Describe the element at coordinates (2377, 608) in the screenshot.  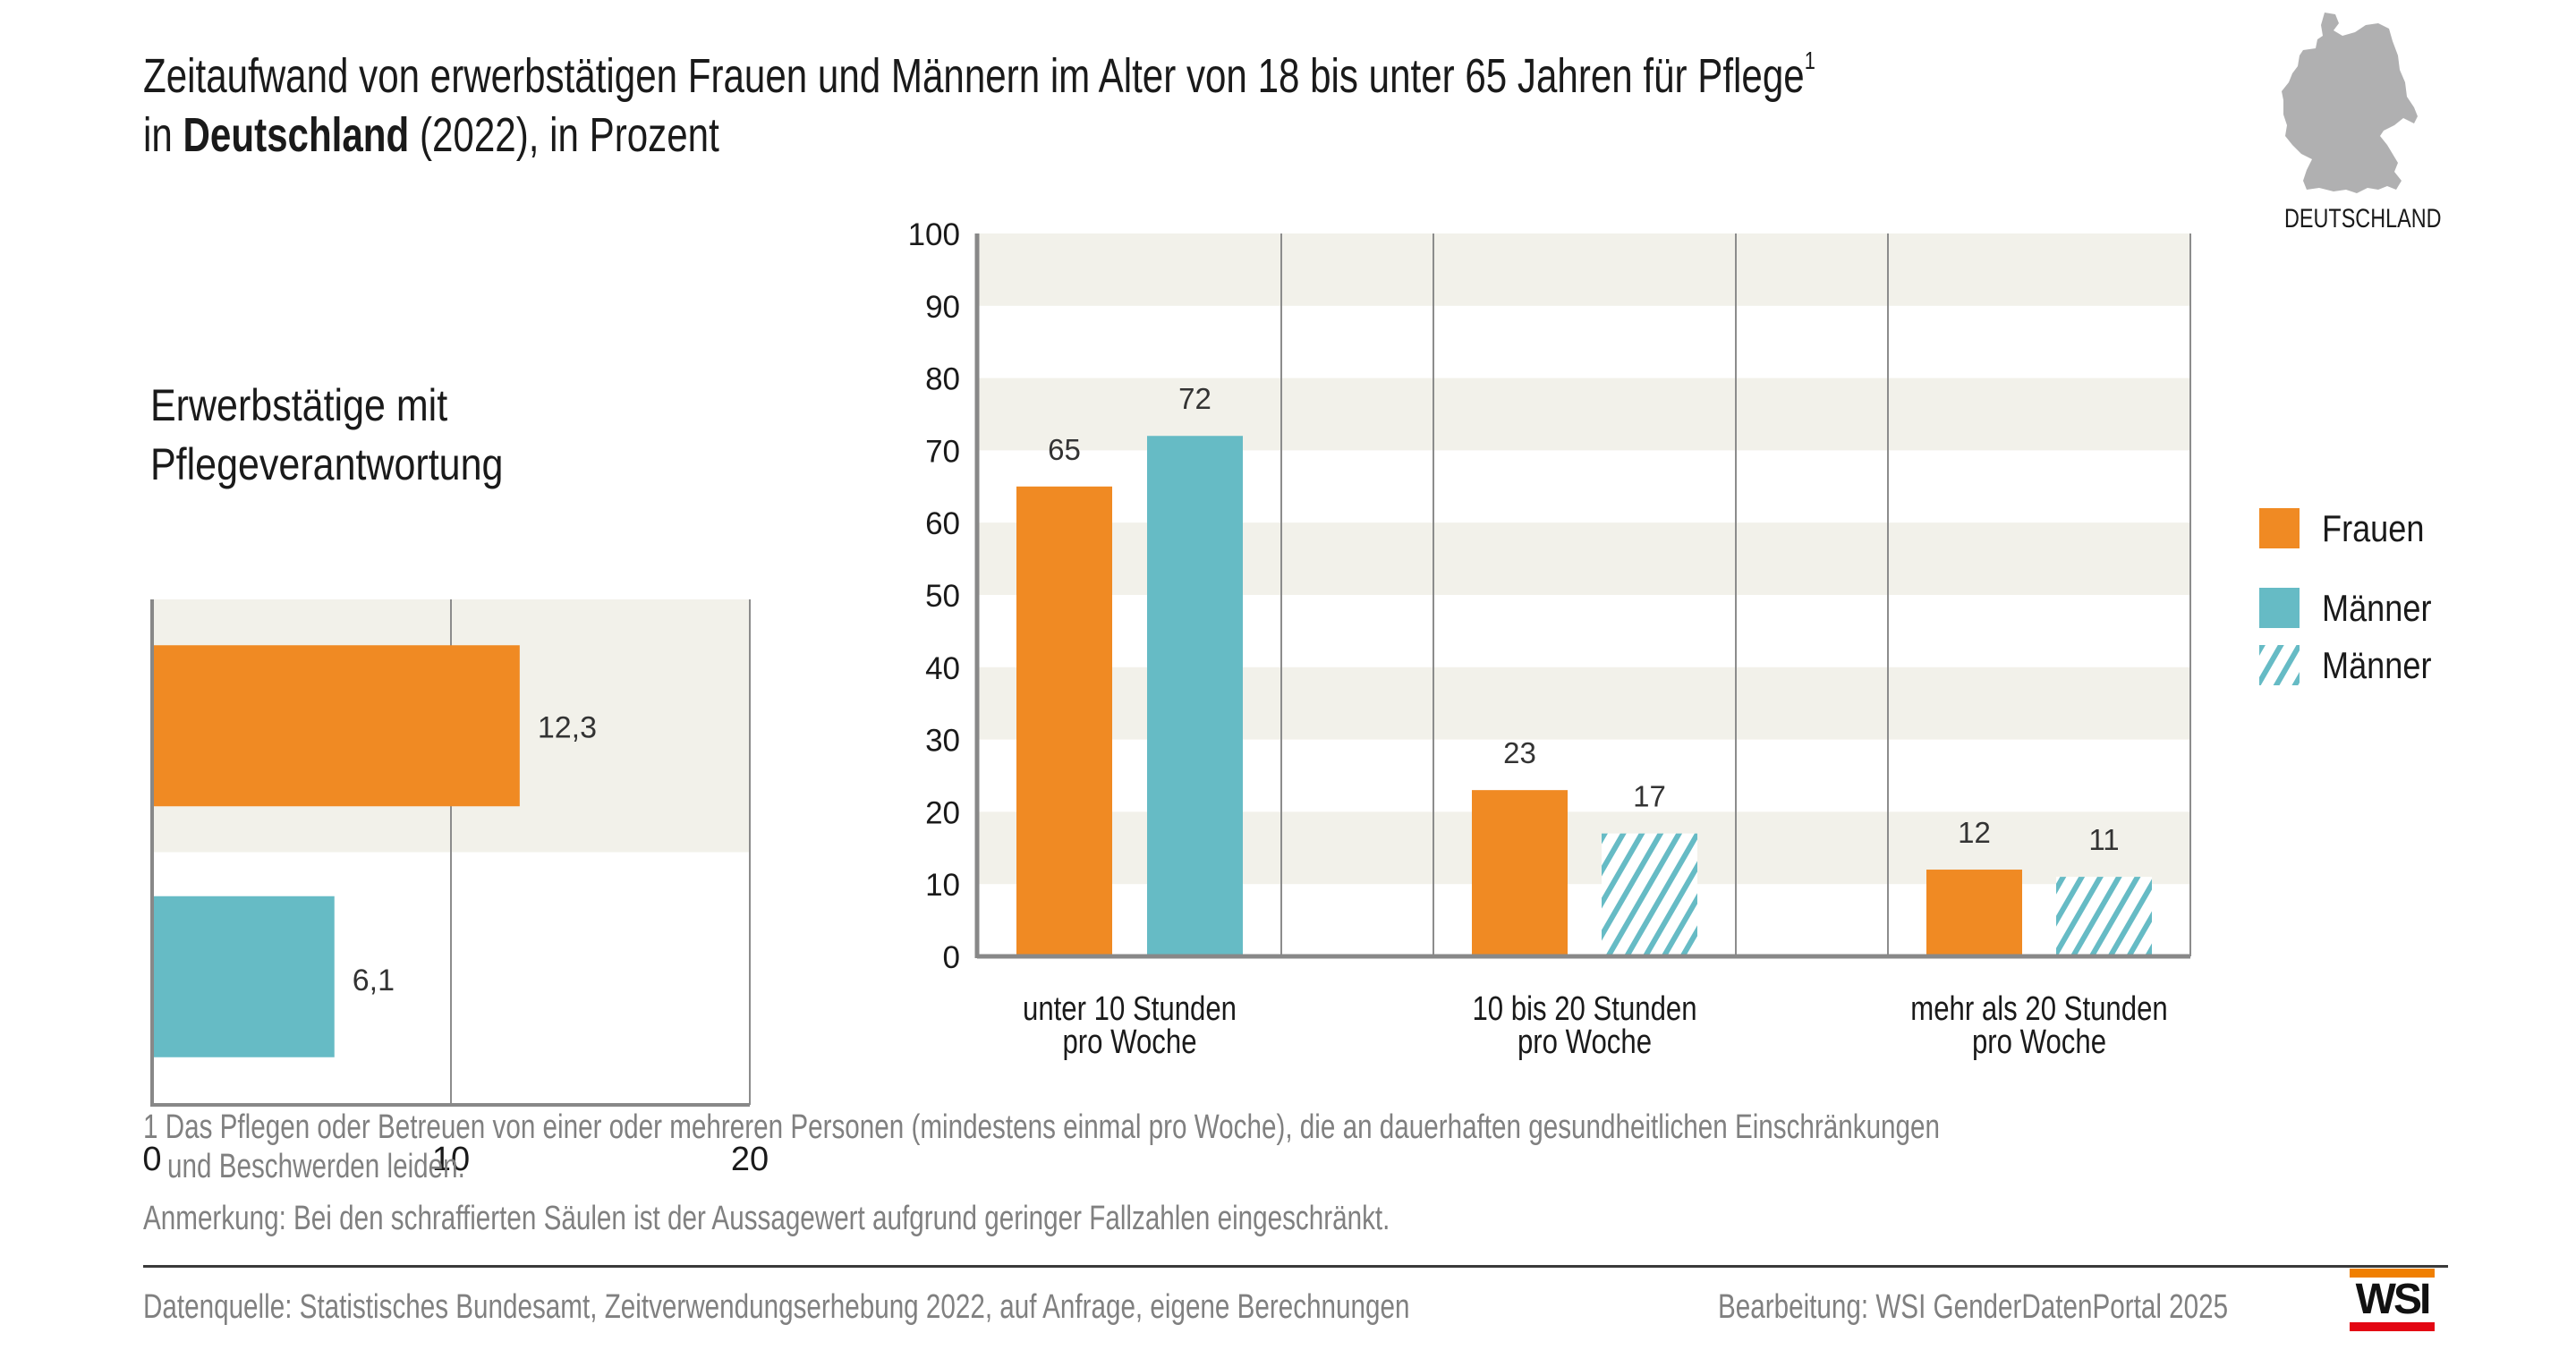
I see `legend-label-maenner: Männer` at that location.